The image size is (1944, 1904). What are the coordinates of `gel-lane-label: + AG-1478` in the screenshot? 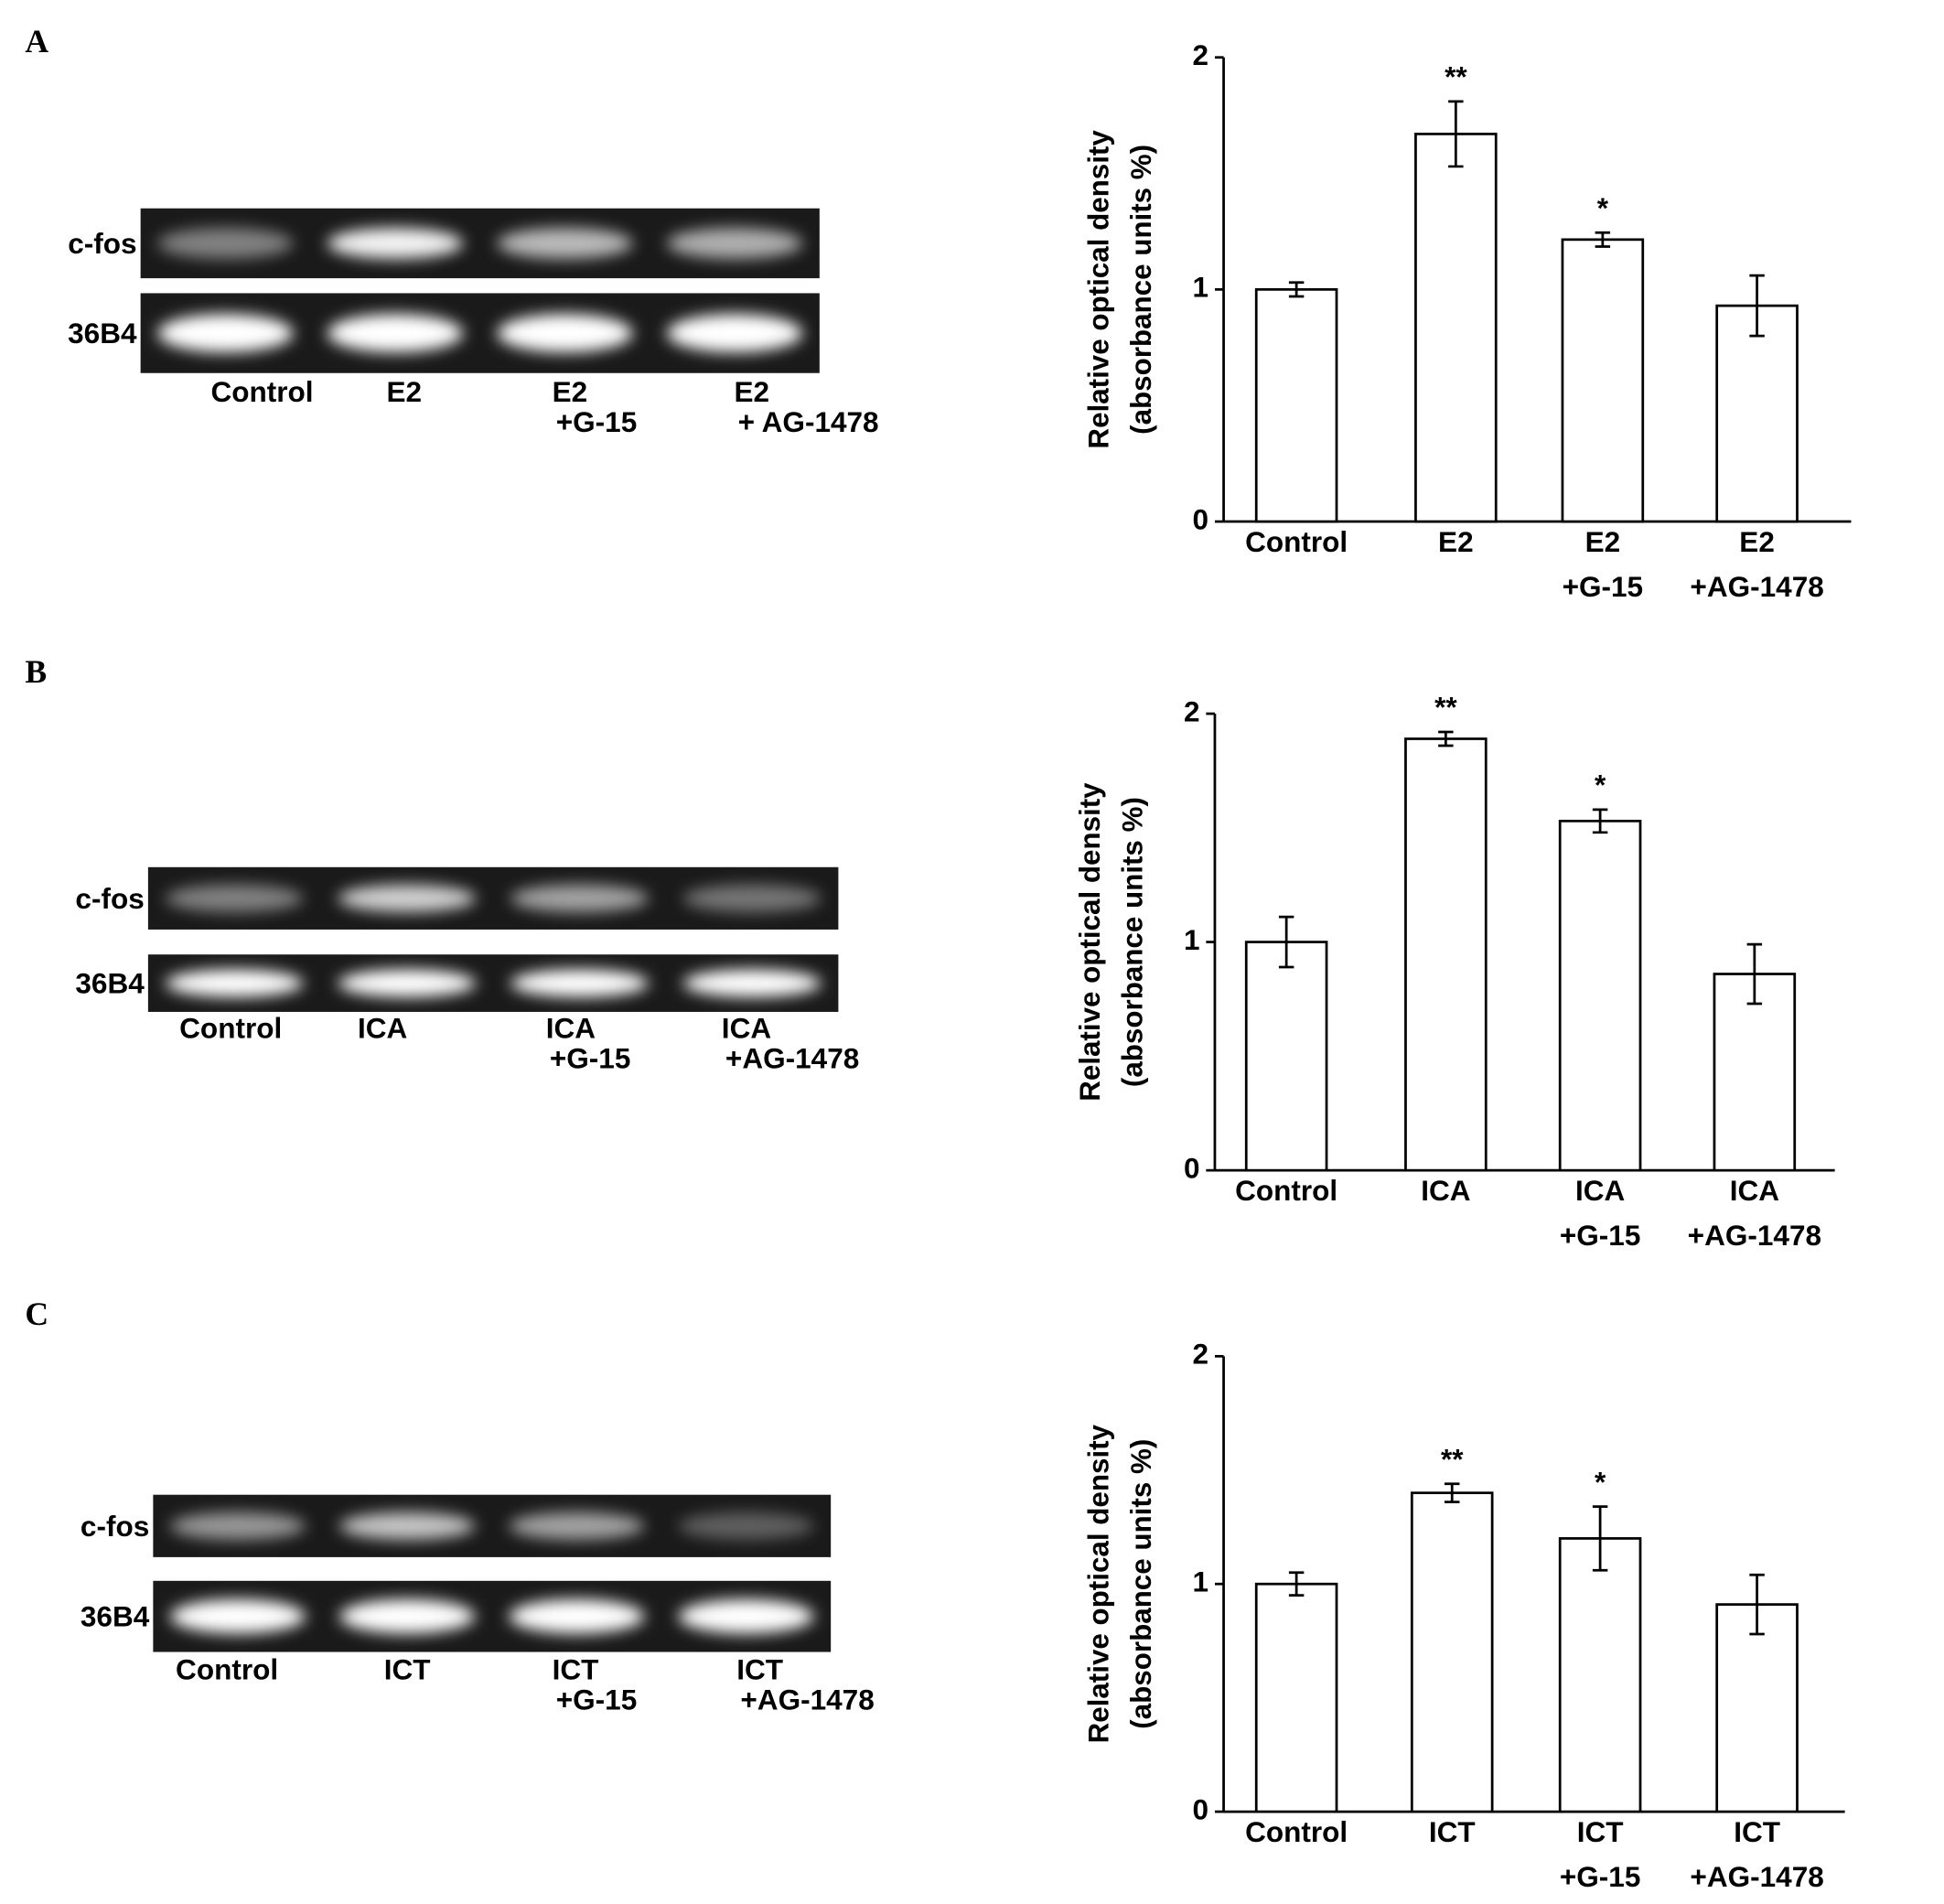 It's located at (808, 422).